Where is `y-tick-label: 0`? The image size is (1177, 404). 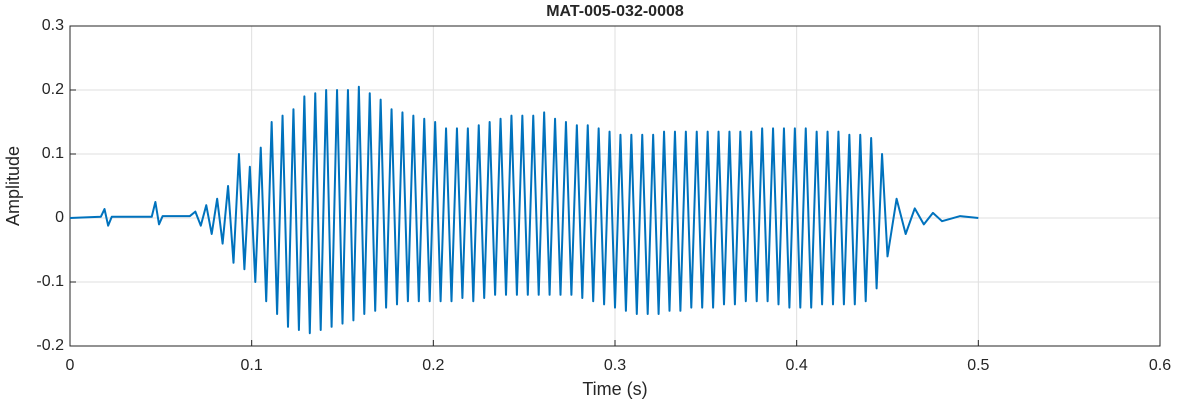
y-tick-label: 0 is located at coordinates (59, 217).